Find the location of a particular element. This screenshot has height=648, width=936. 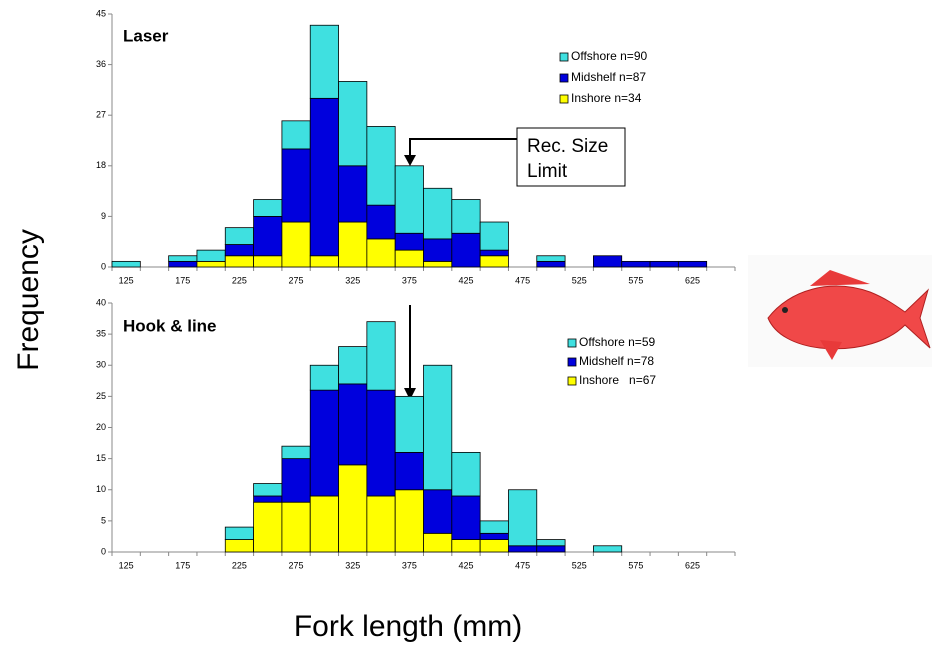

y-tick-label: 35 is located at coordinates (101, 334).